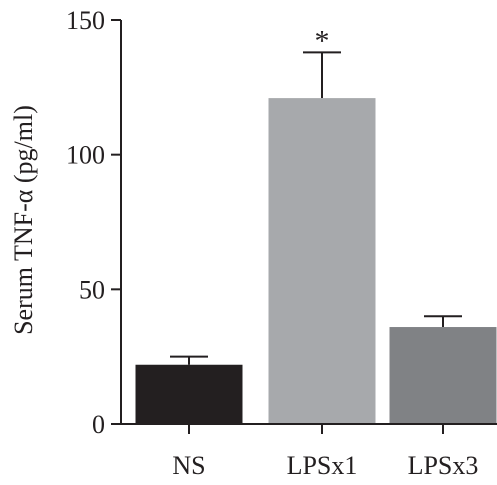 This screenshot has width=497, height=485. What do you see at coordinates (443, 375) in the screenshot?
I see `bar-lpsx3` at bounding box center [443, 375].